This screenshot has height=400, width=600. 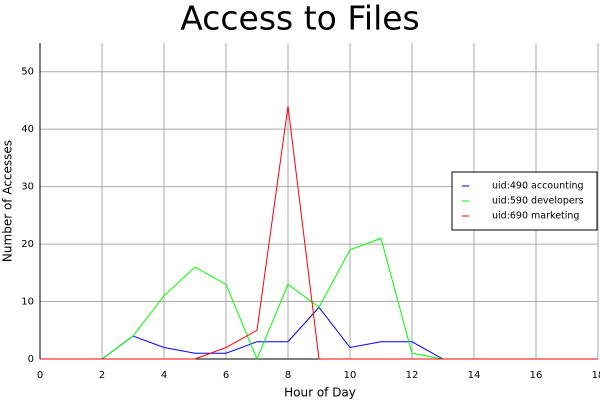 I want to click on y-tick-label: 10, so click(x=27, y=302).